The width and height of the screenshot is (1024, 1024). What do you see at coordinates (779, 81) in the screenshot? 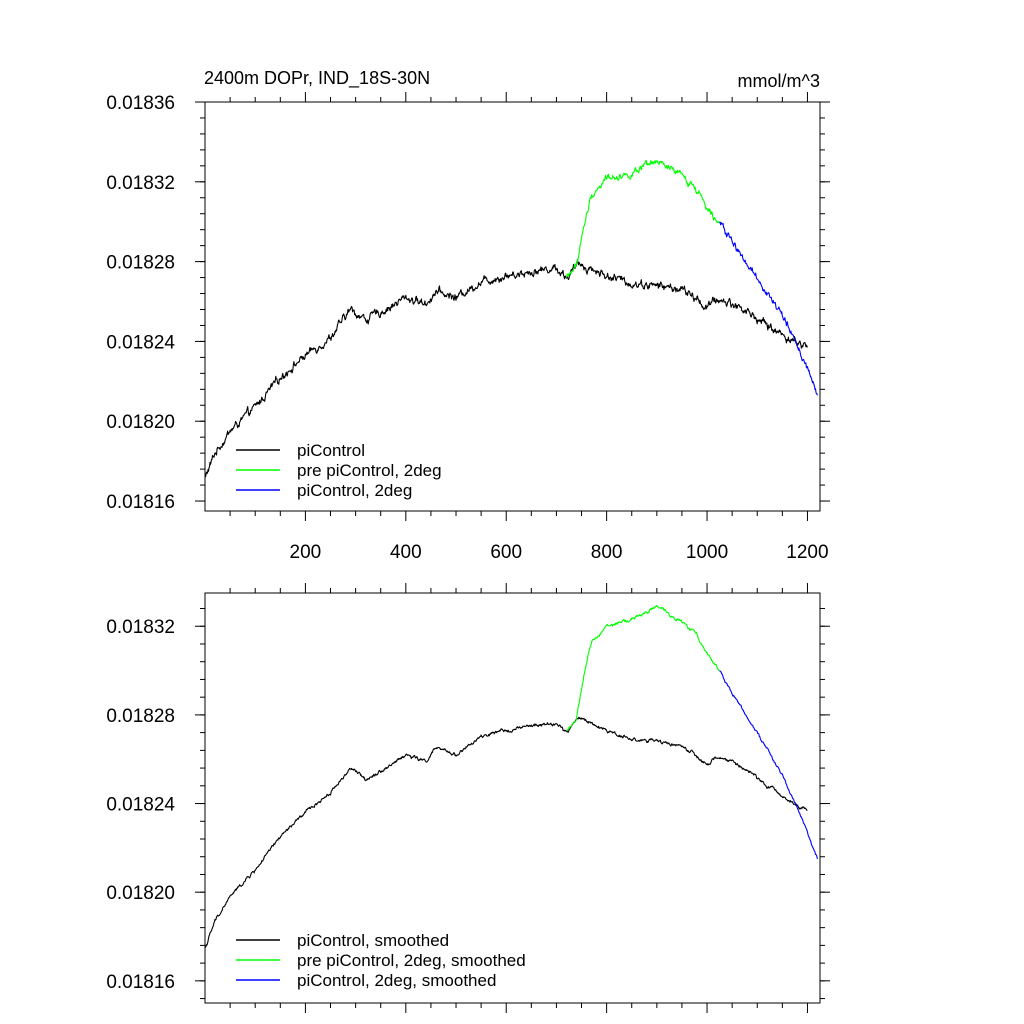
I see `units-label: mmol/m^3` at bounding box center [779, 81].